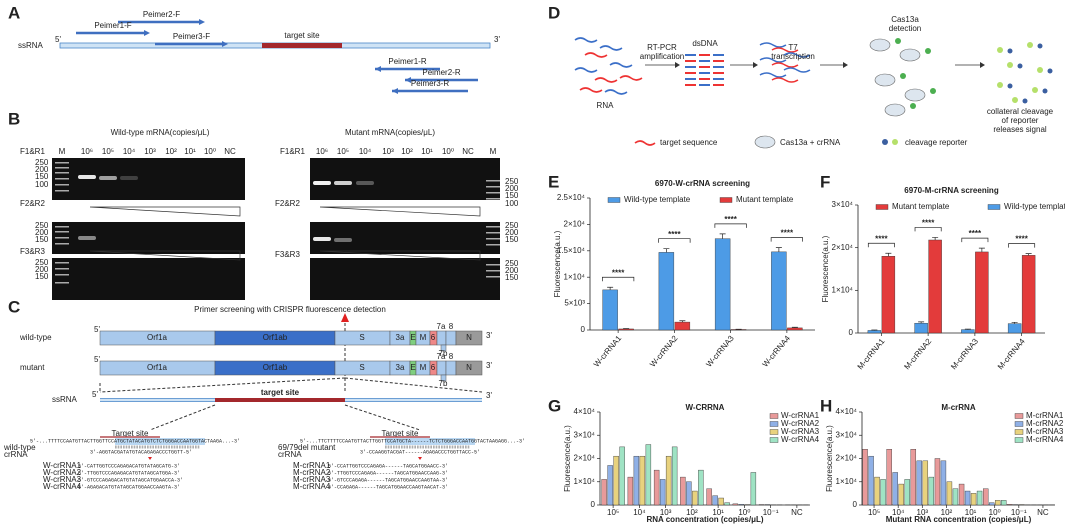  What do you see at coordinates (390, 132) in the screenshot?
I see `label: Mutant mRNA(copies/μL)` at bounding box center [390, 132].